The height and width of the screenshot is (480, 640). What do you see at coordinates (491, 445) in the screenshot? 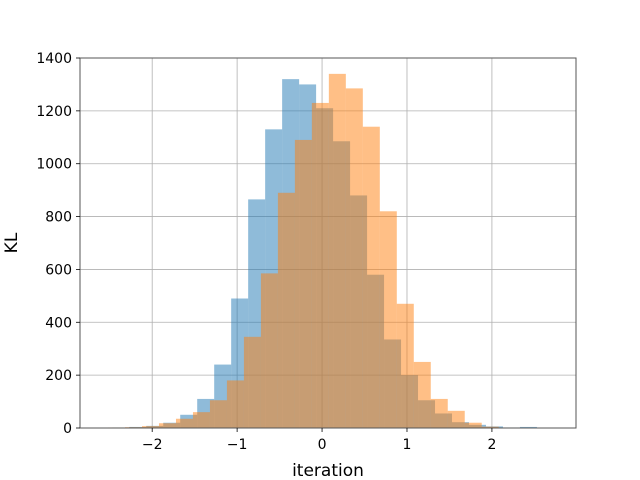
I see `x-tick-label: 2` at bounding box center [491, 445].